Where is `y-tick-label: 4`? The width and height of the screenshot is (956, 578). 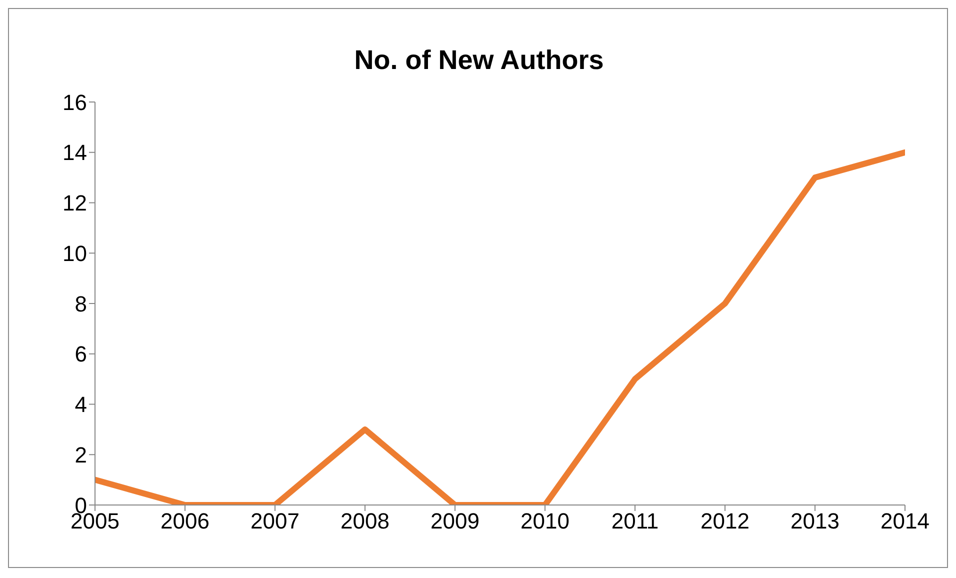
y-tick-label: 4 is located at coordinates (80, 405).